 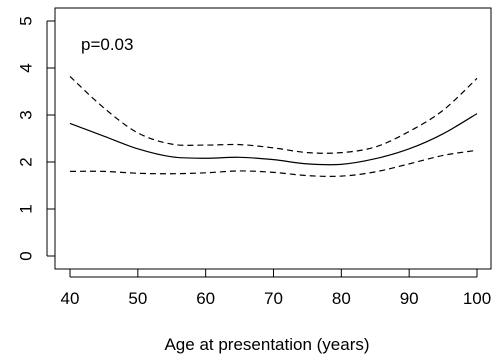 I want to click on x-tick-label: 80, so click(x=341, y=298).